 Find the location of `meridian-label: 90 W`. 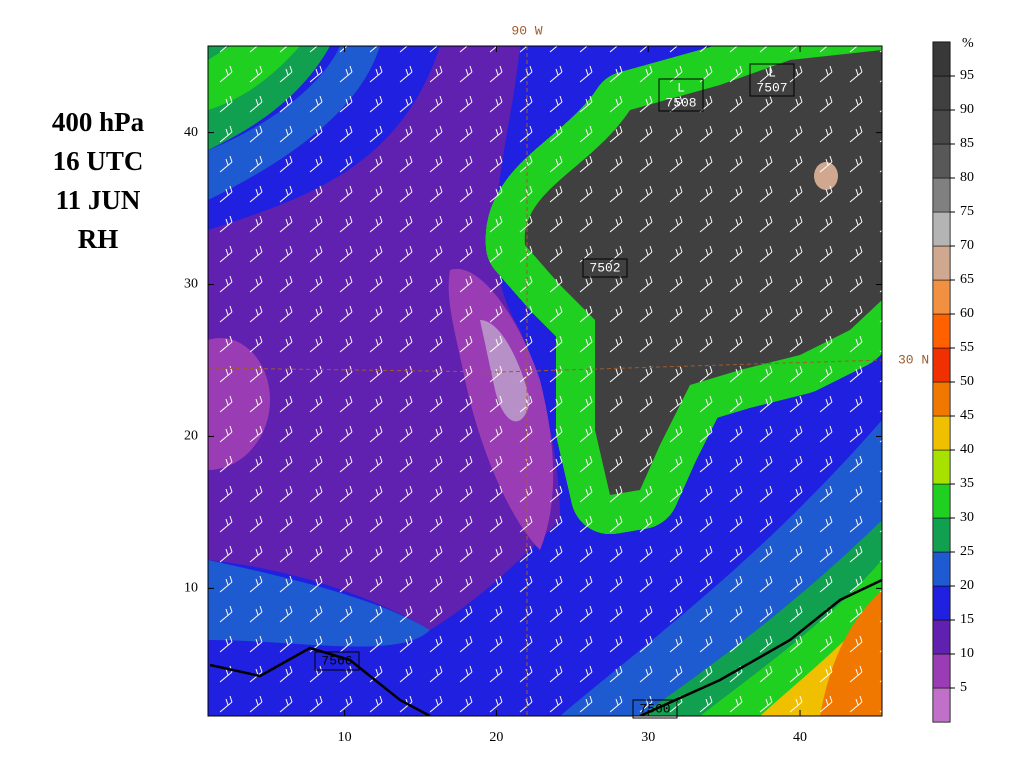

meridian-label: 90 W is located at coordinates (526, 30).